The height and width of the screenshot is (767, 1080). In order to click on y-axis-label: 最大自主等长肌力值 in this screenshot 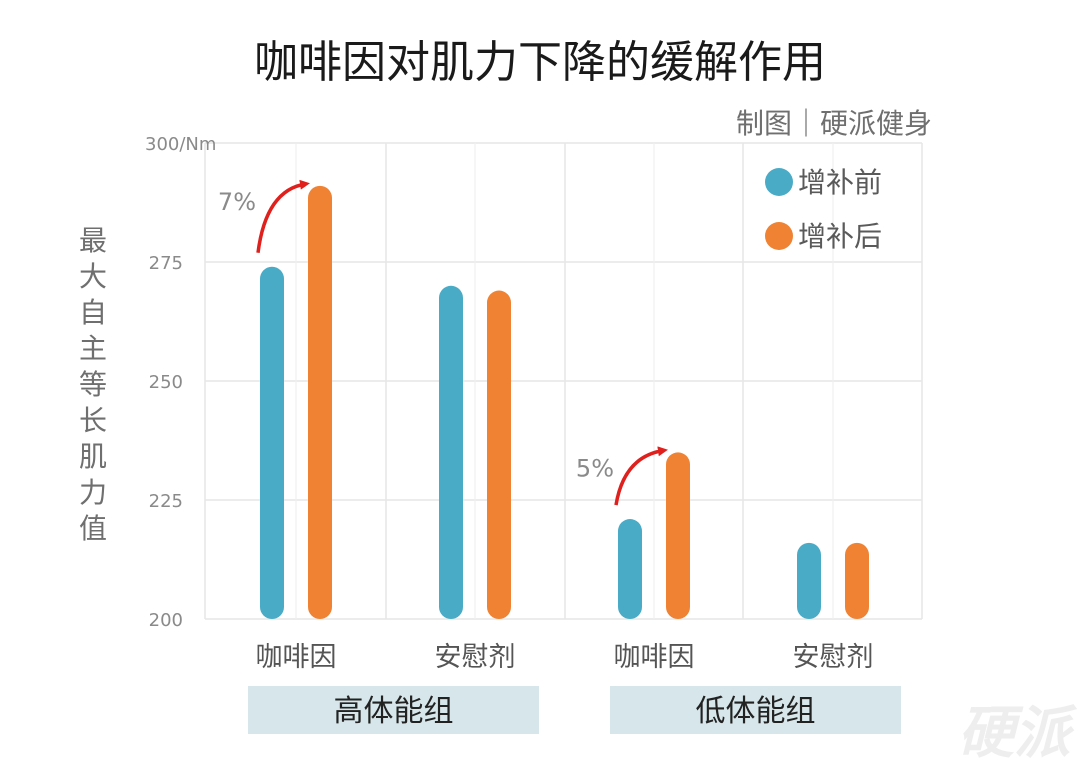, I will do `click(93, 384)`.